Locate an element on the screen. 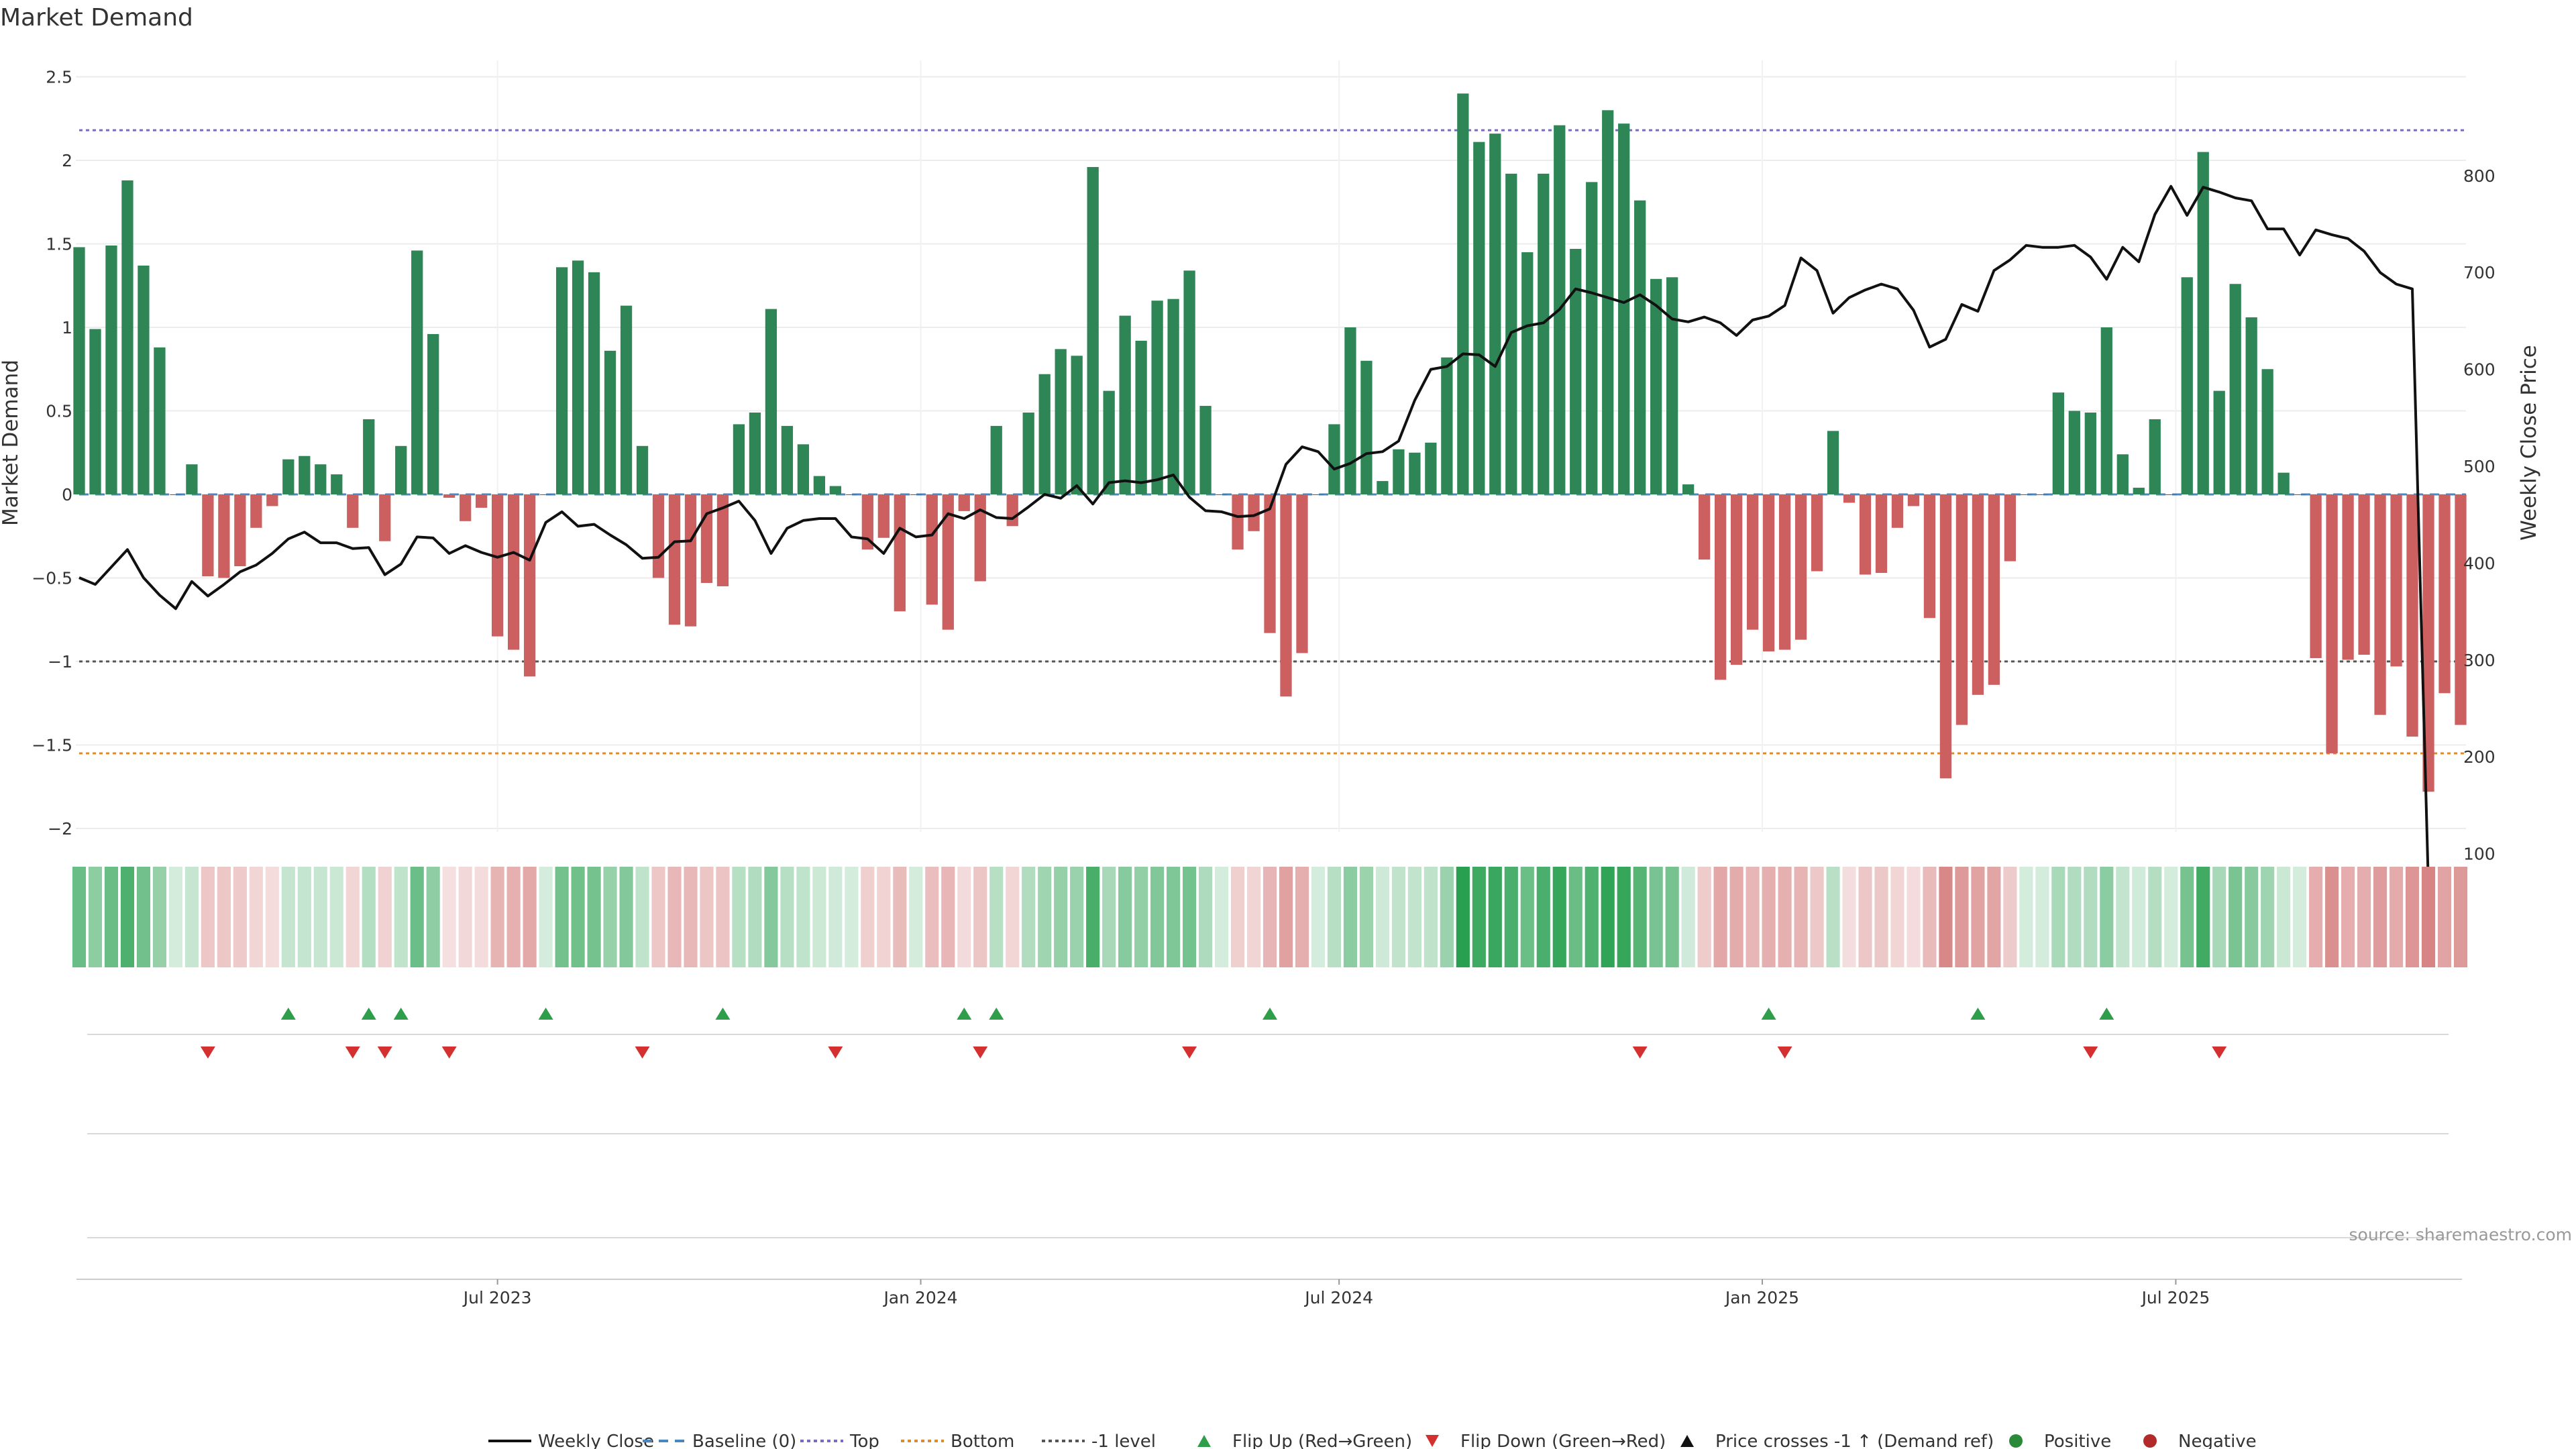 The width and height of the screenshot is (2576, 1449). y-tick-label: 0 is located at coordinates (67, 494).